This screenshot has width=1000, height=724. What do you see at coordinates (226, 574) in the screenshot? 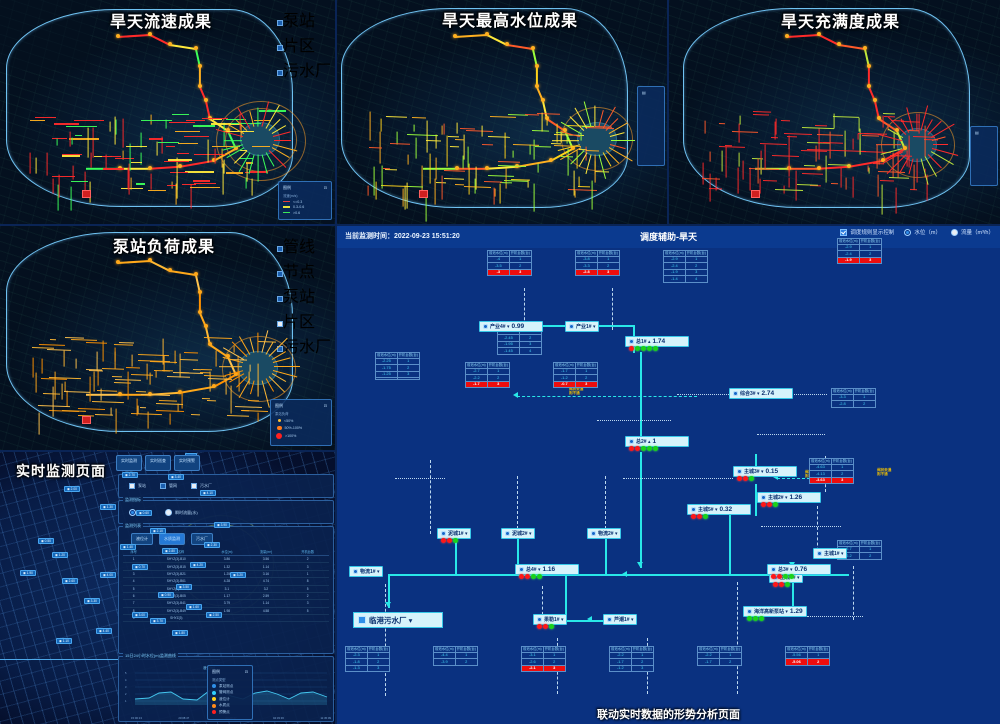
I see `table-row: 3 SHYZ(3)-B21 1.25 3.16 1` at bounding box center [226, 574].